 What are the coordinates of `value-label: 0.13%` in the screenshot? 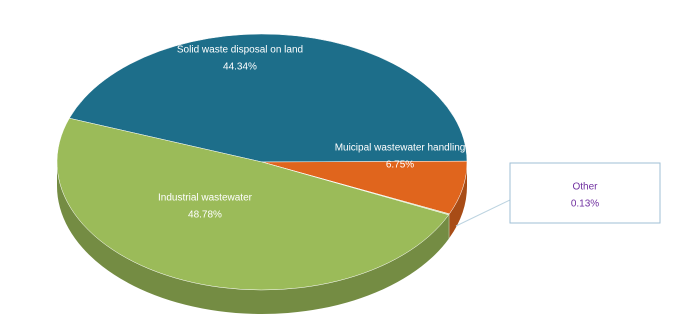 It's located at (585, 204).